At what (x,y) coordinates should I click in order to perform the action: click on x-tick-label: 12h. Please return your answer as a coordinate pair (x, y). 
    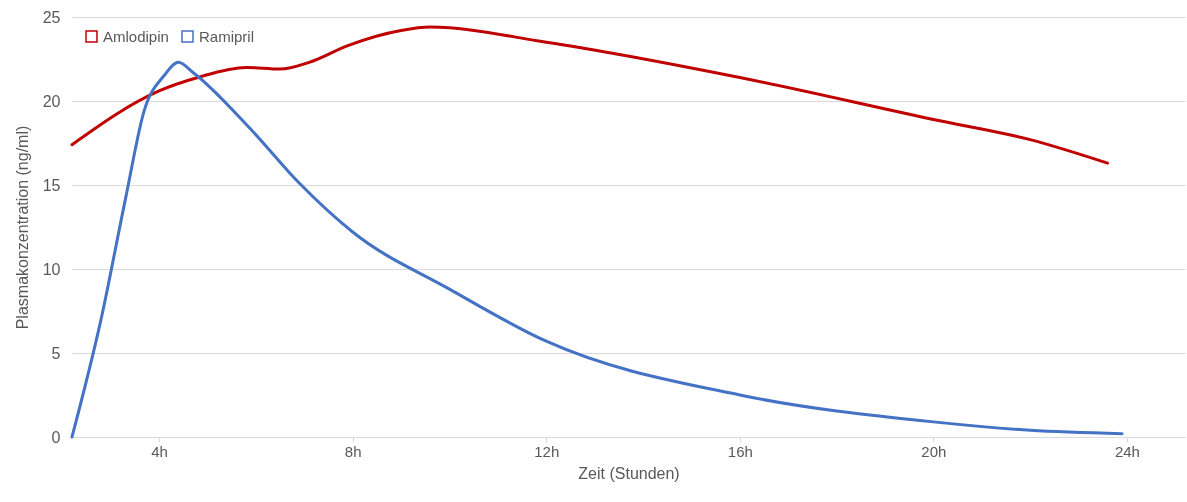
    Looking at the image, I should click on (547, 451).